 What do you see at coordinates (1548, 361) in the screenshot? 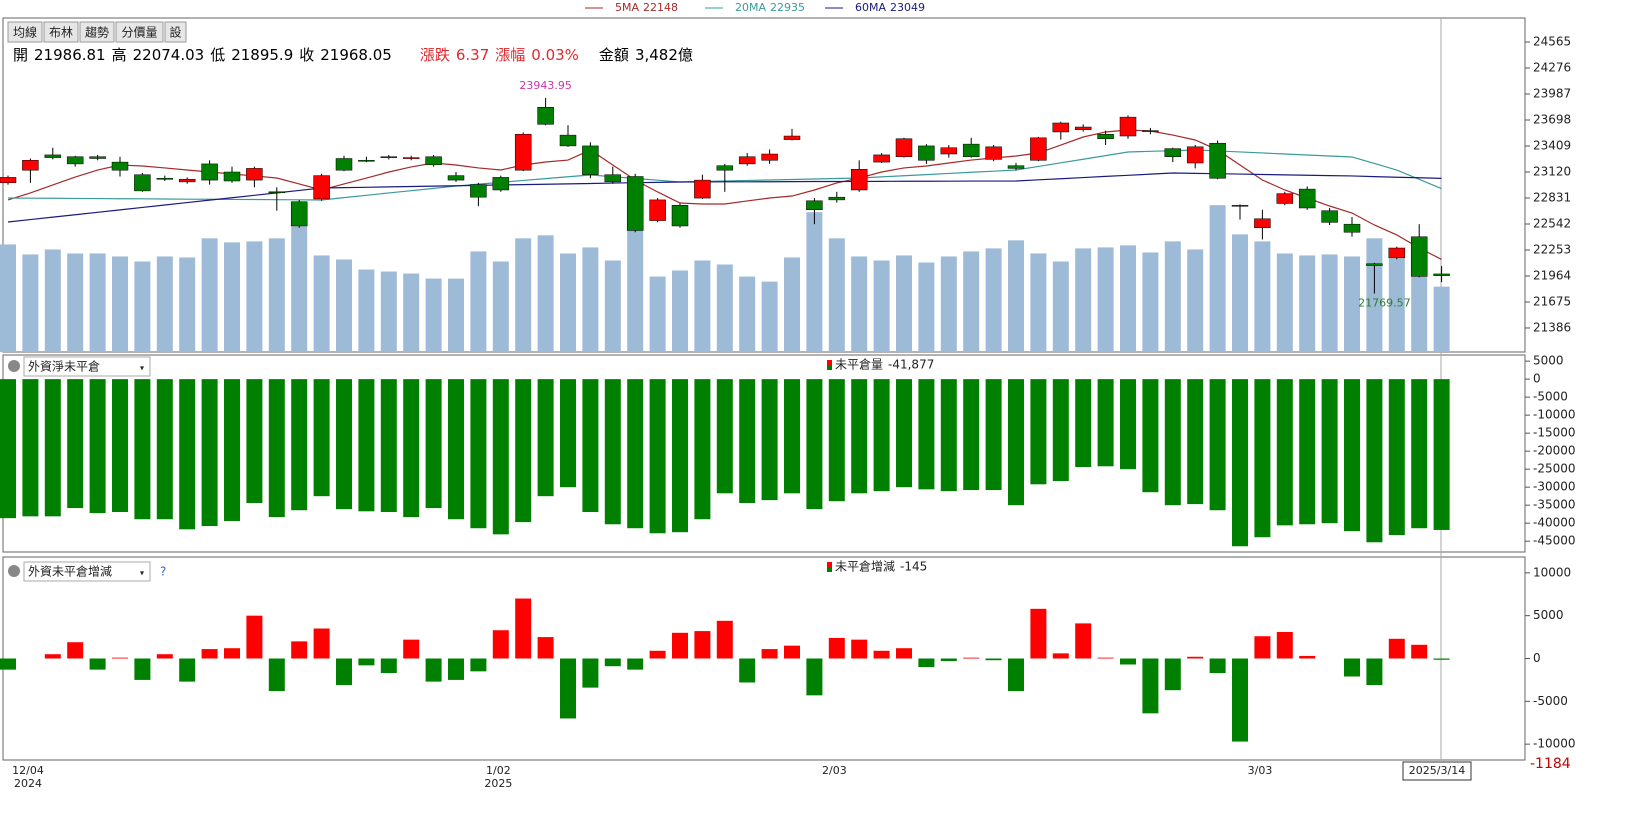
I see `y-tick-label: 5000` at bounding box center [1548, 361].